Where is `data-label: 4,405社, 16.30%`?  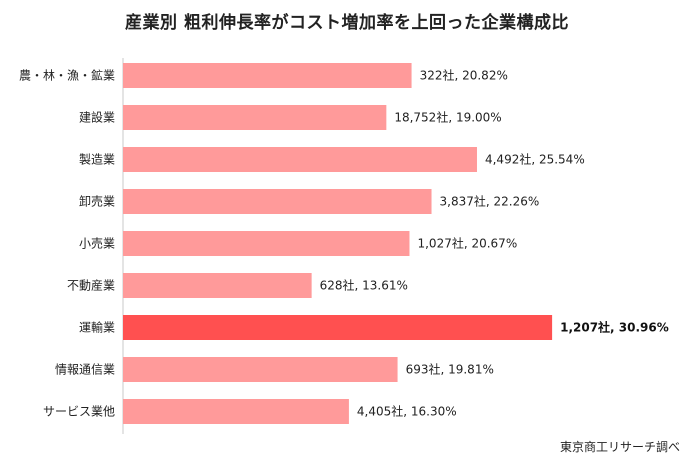 data-label: 4,405社, 16.30% is located at coordinates (407, 411).